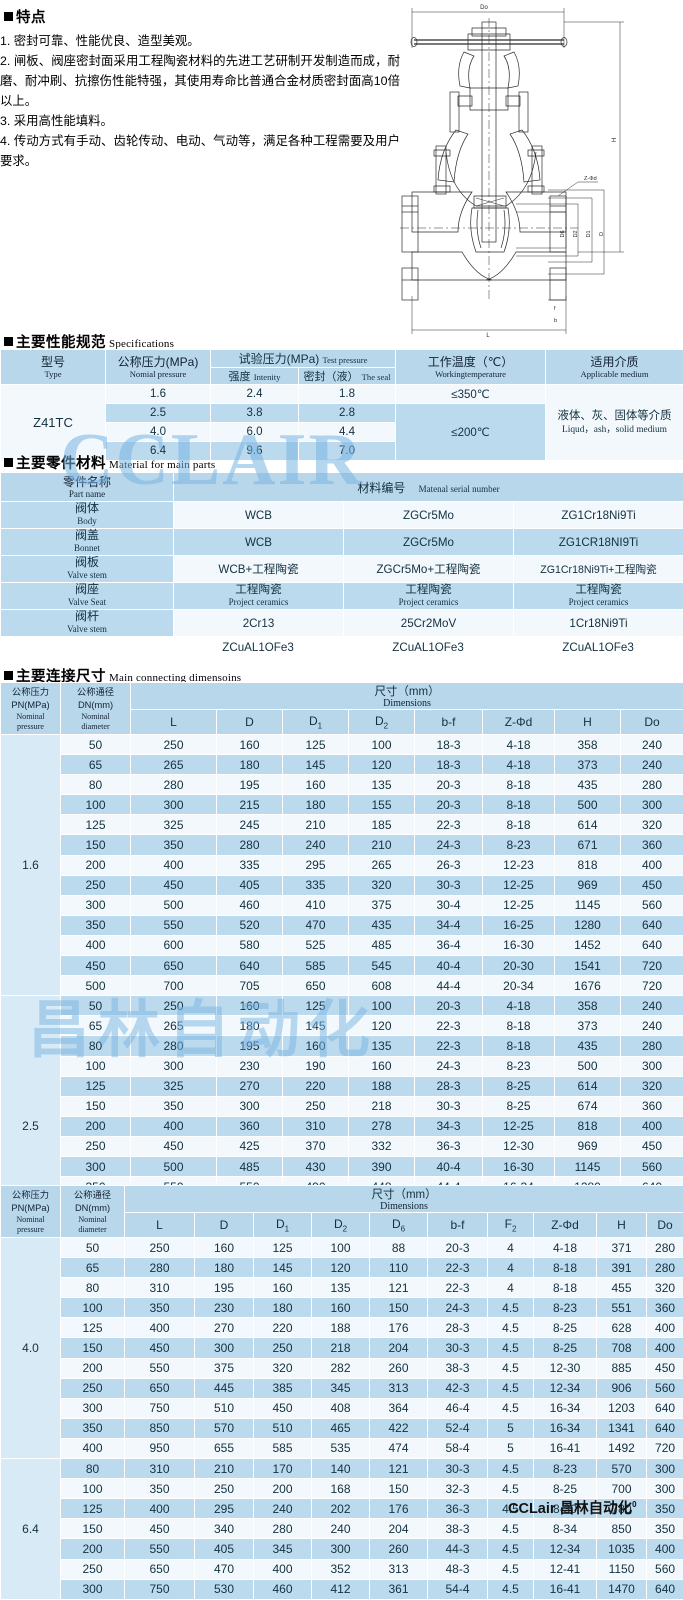 Image resolution: width=683 pixels, height=1600 pixels. Describe the element at coordinates (283, 1388) in the screenshot. I see `dim-value: 385` at that location.